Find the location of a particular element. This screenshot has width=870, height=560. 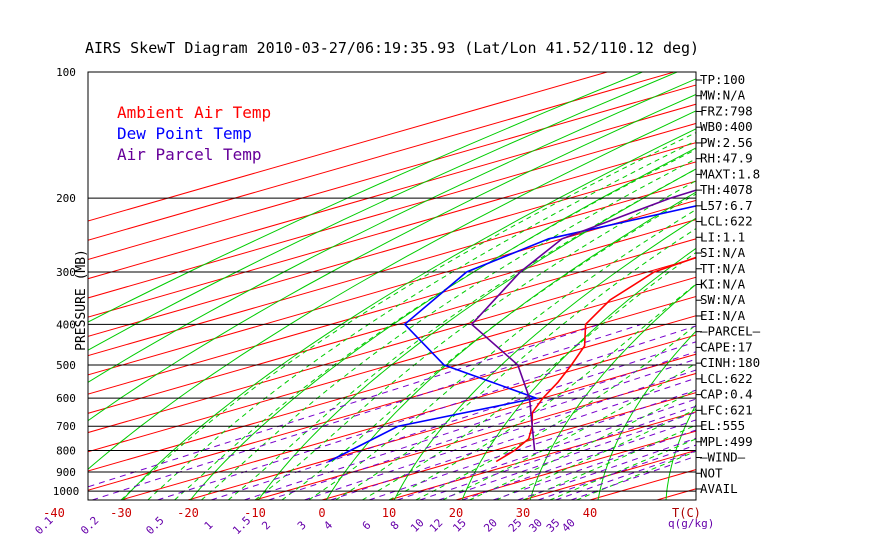

x-axis-unit-label: T(C) is located at coordinates (686, 513).